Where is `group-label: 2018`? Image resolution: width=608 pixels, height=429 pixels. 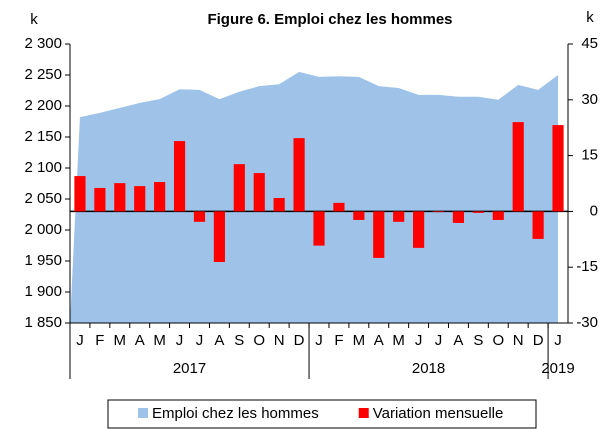 group-label: 2018 is located at coordinates (428, 368).